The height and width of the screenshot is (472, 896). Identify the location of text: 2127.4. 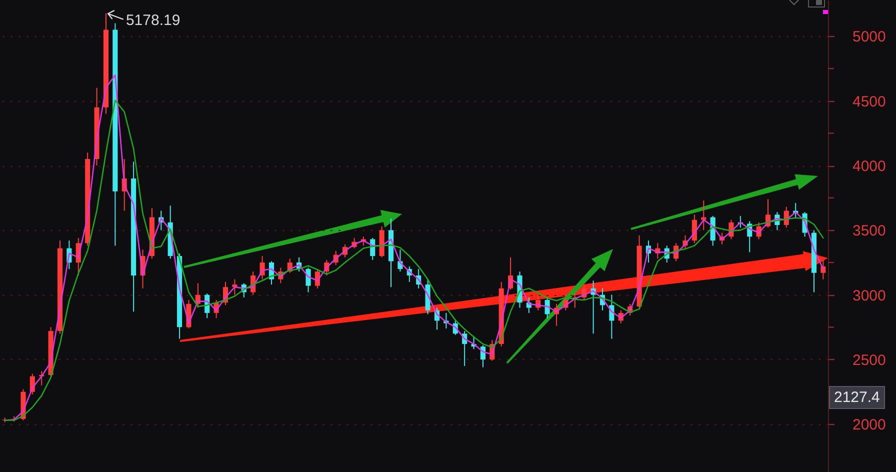
(857, 397).